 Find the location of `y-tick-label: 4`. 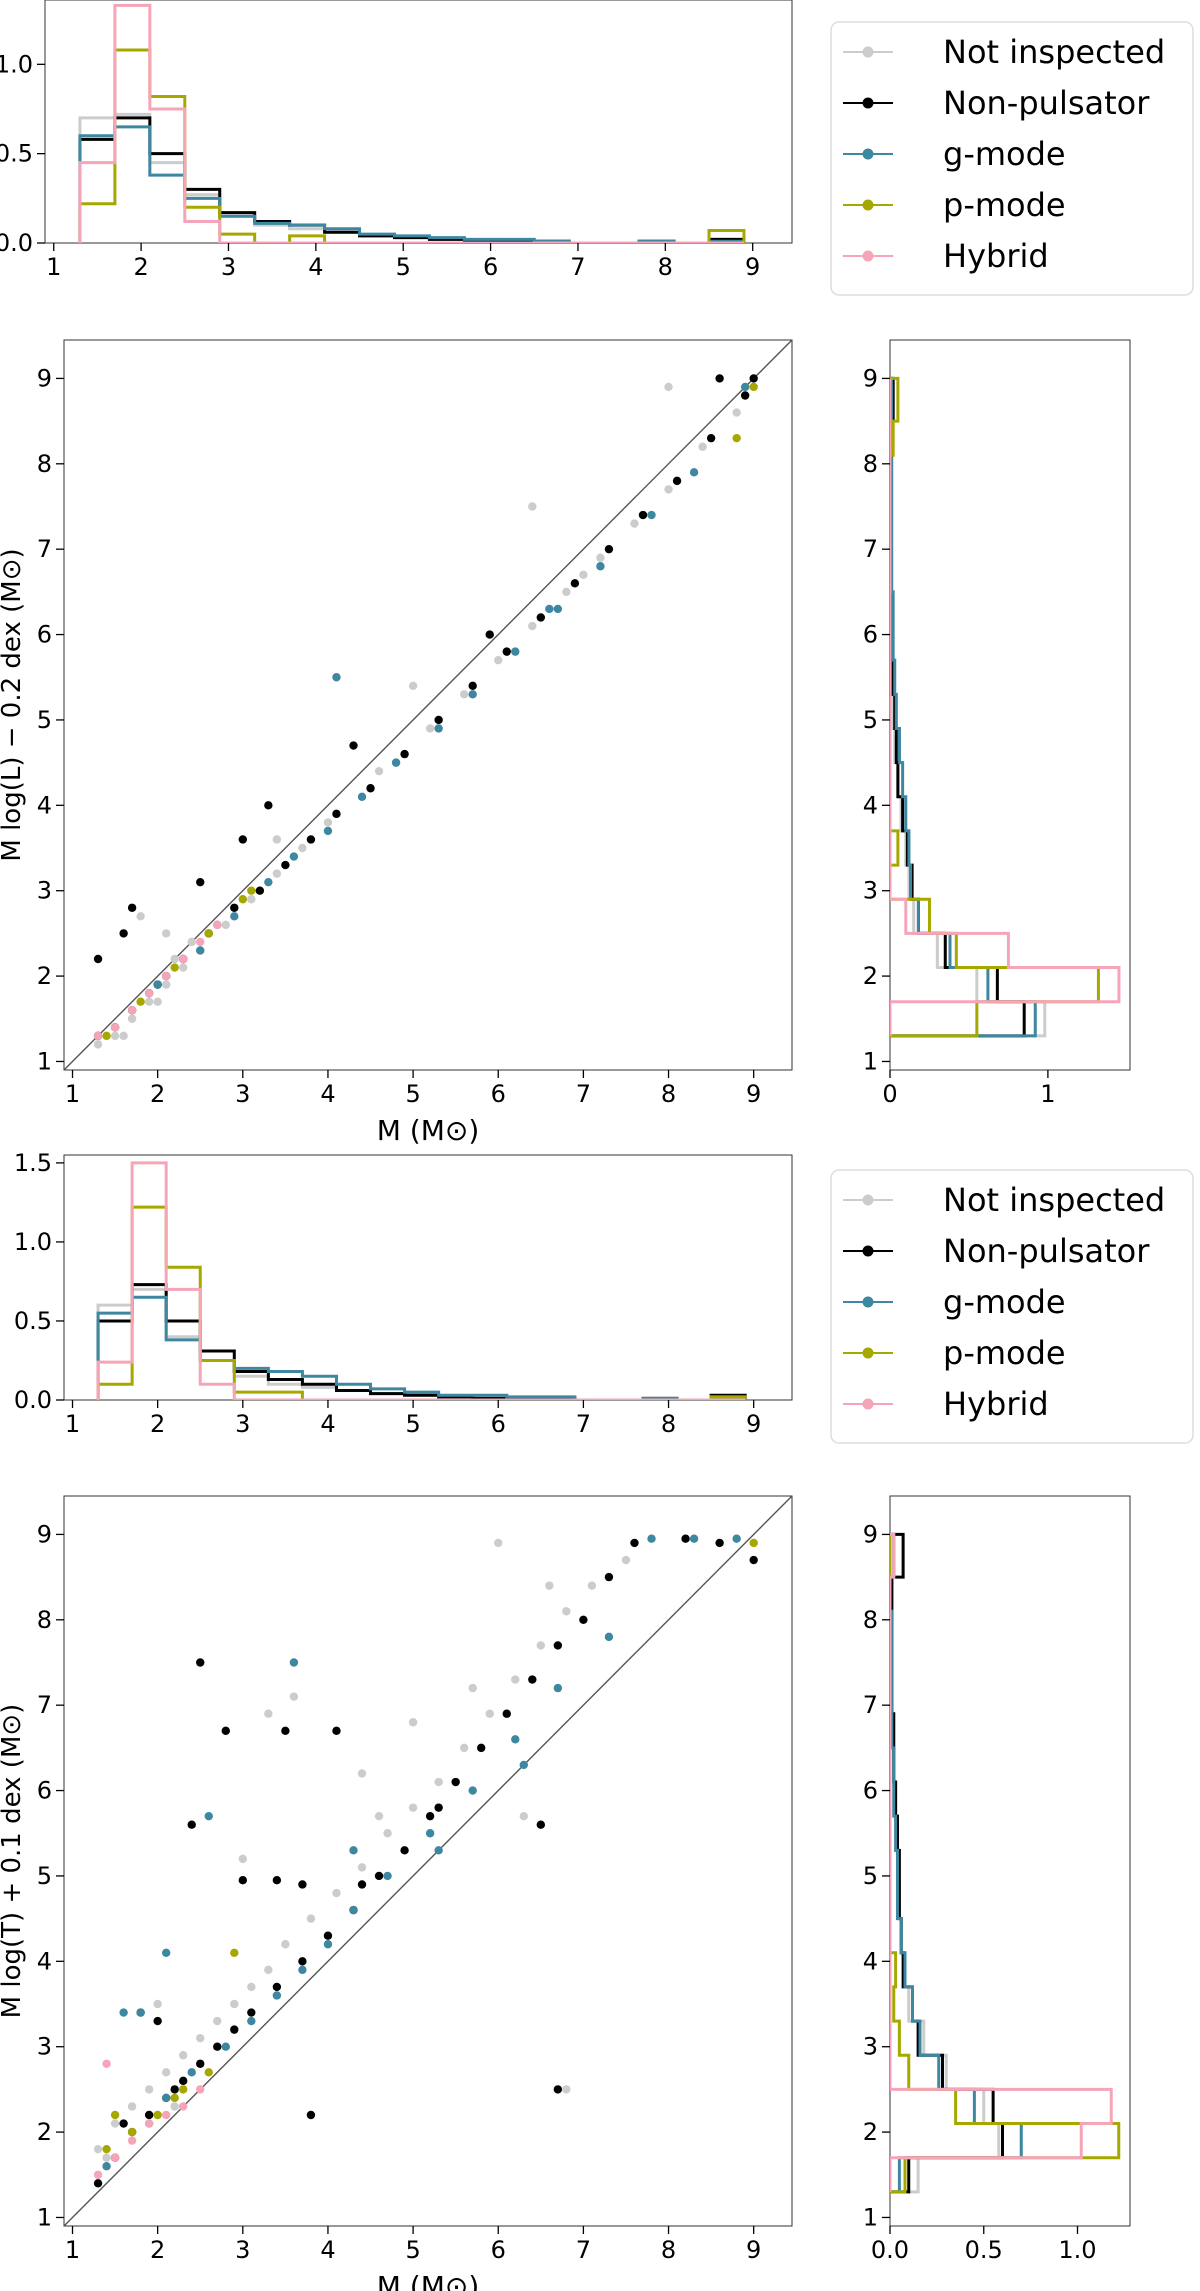

y-tick-label: 4 is located at coordinates (870, 1961).